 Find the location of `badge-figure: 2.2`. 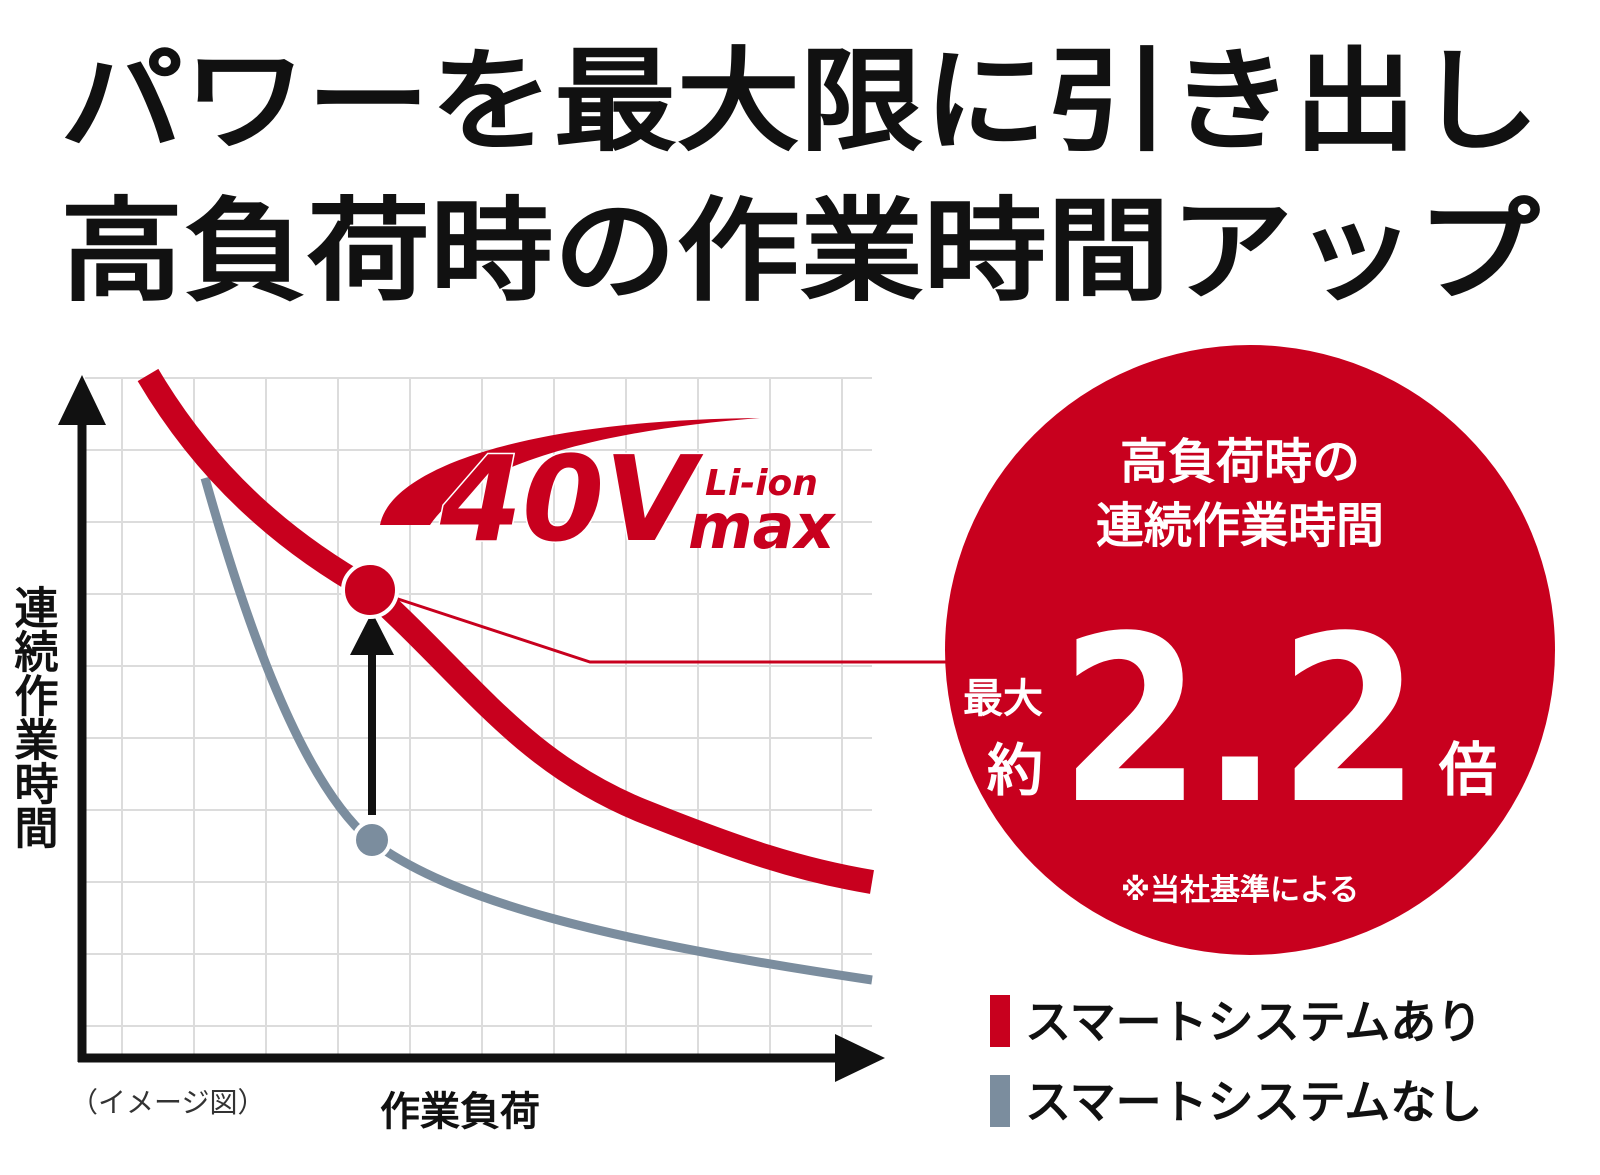

badge-figure: 2.2 is located at coordinates (1240, 721).